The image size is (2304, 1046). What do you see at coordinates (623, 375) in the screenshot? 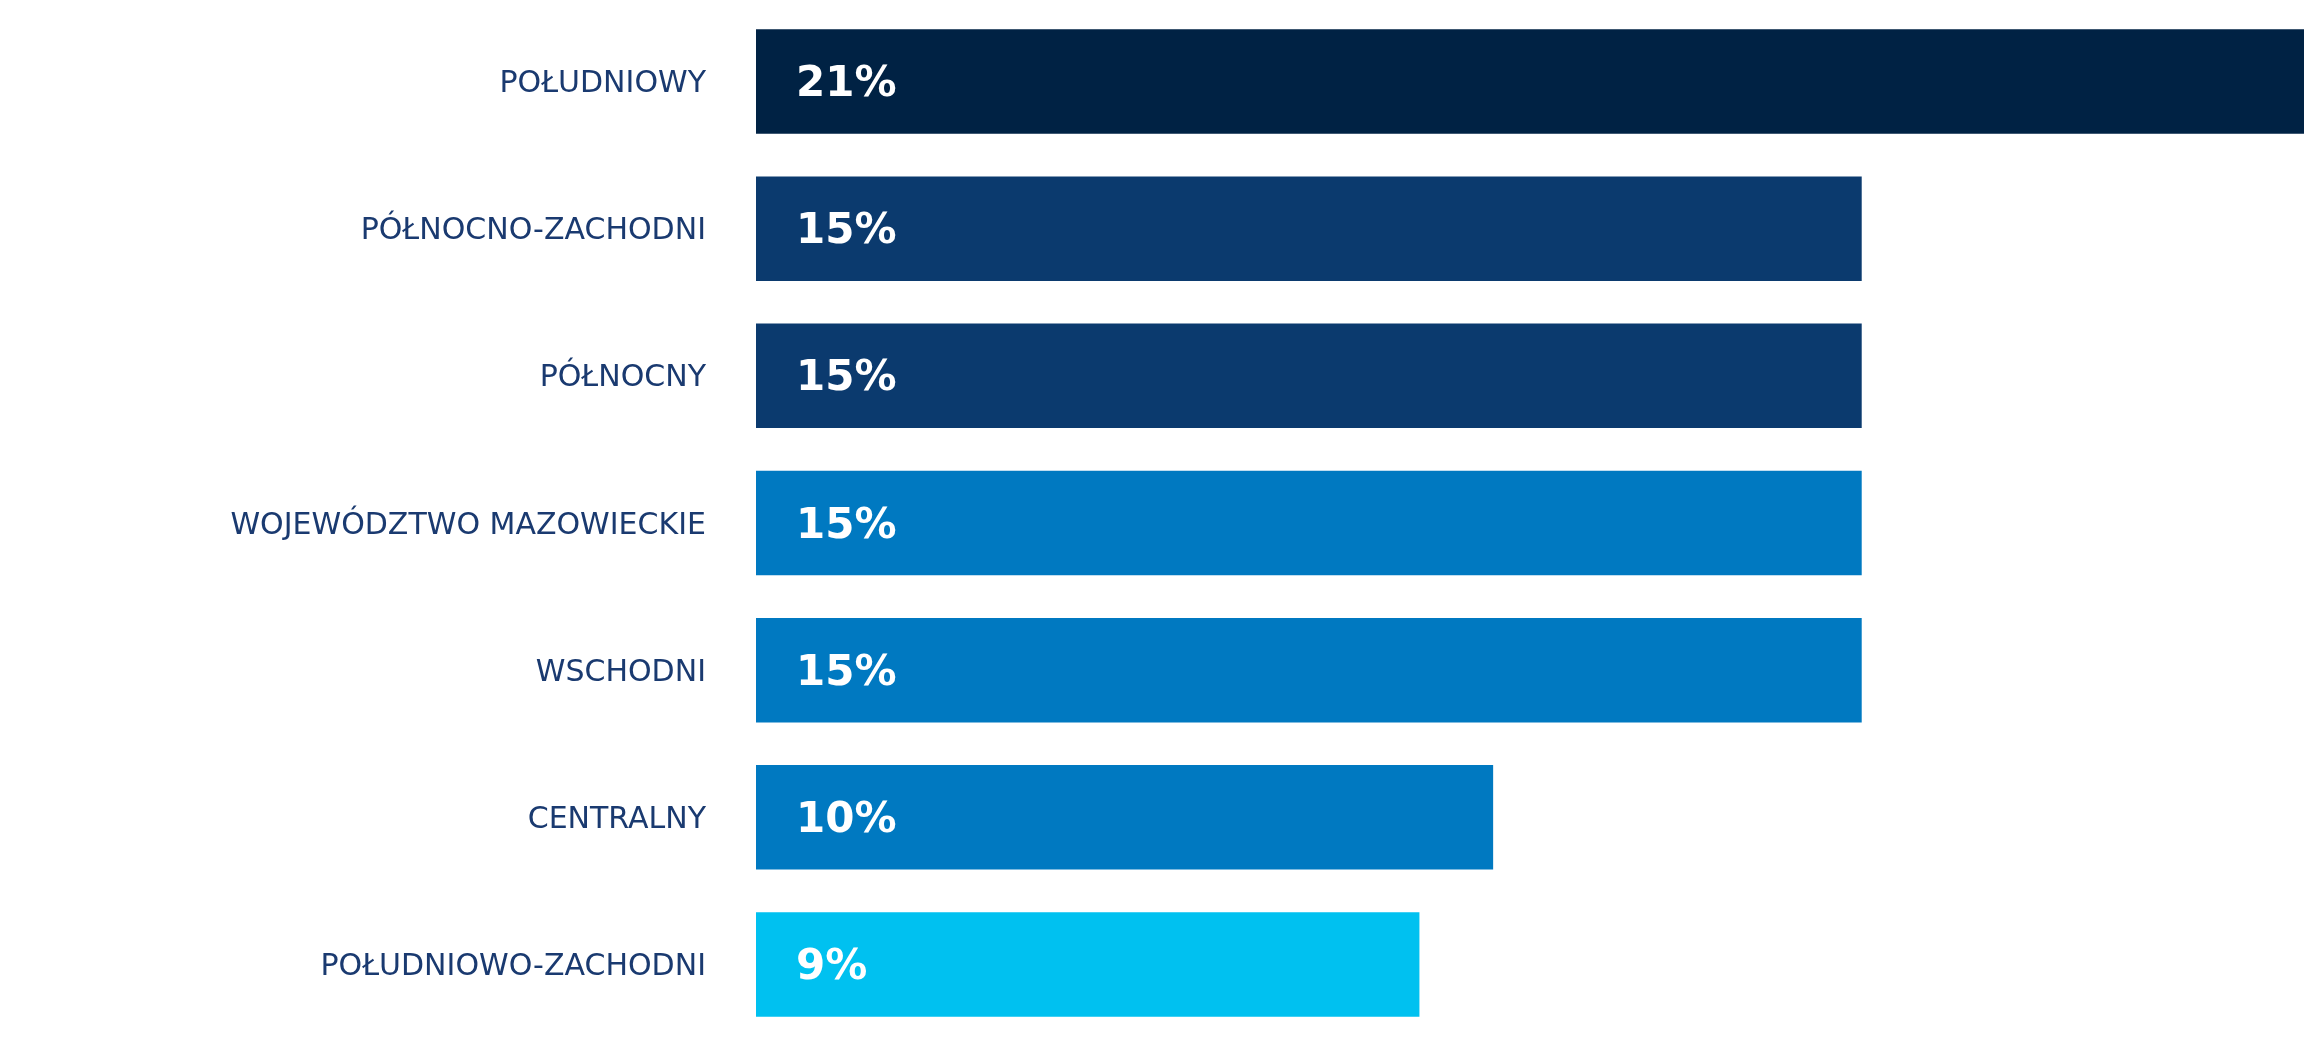
I see `y-tick-label: PÓŁNOCNY` at bounding box center [623, 375].